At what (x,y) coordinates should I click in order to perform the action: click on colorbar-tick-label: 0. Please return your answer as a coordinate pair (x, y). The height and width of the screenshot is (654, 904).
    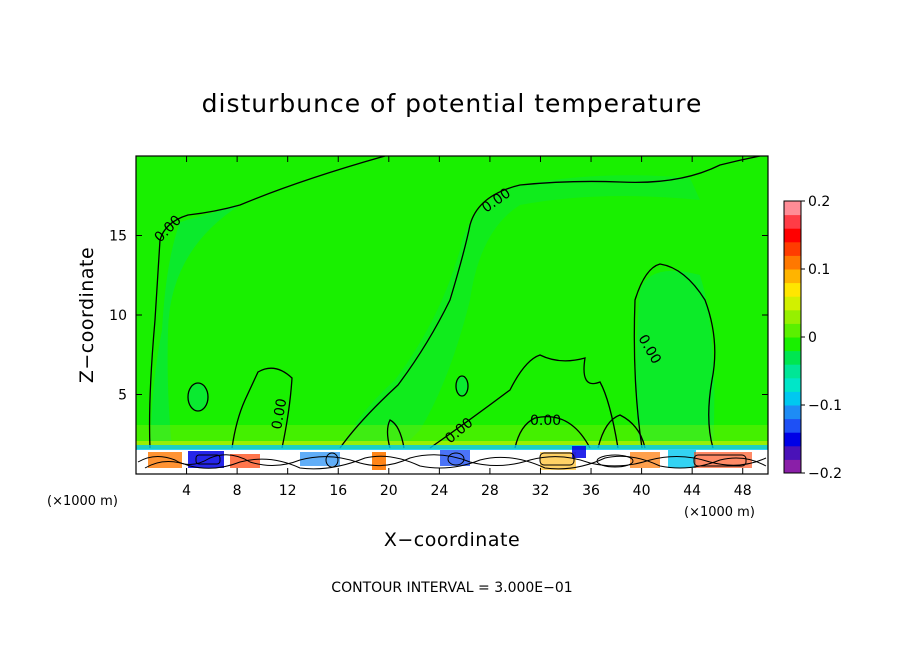
    Looking at the image, I should click on (812, 338).